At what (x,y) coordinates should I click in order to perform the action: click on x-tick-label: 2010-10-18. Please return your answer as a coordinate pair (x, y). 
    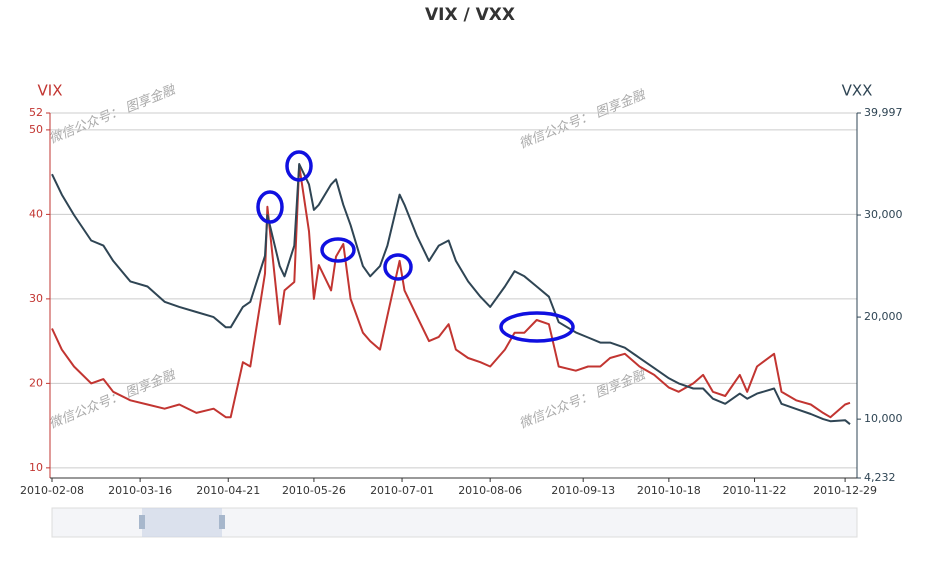
    Looking at the image, I should click on (669, 490).